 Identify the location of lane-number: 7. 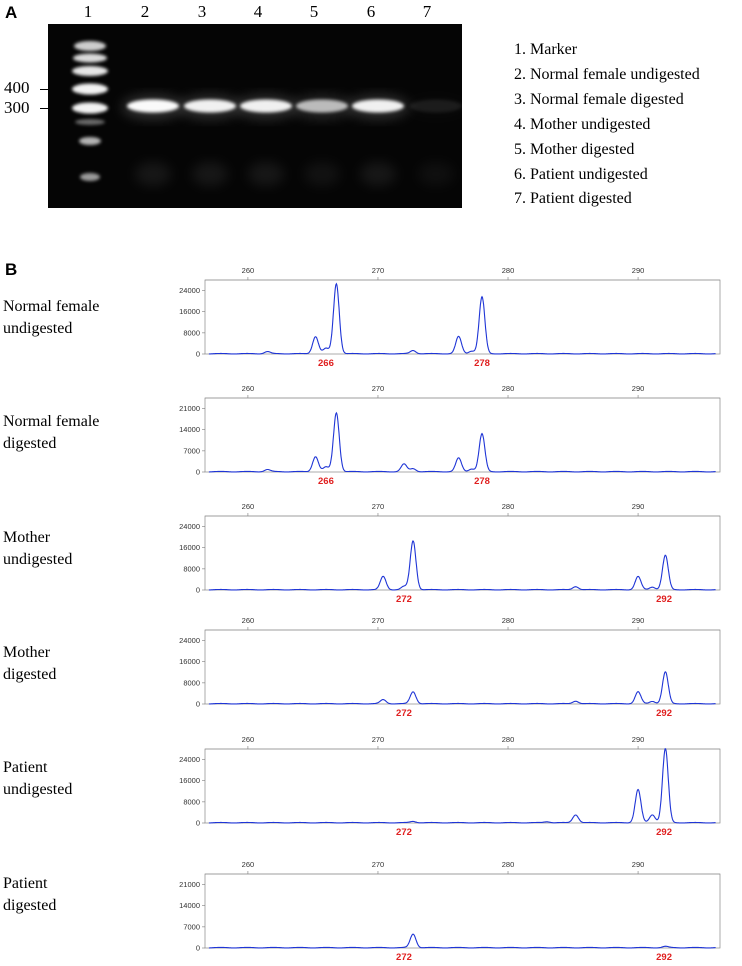
(427, 11).